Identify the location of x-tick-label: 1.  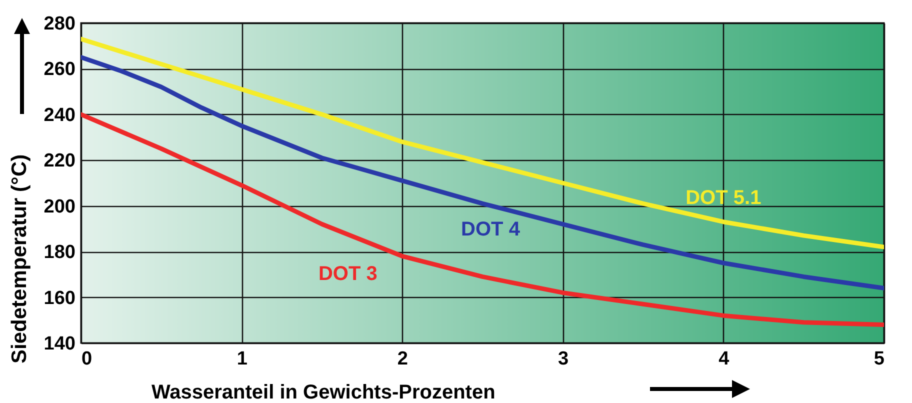
(242, 359).